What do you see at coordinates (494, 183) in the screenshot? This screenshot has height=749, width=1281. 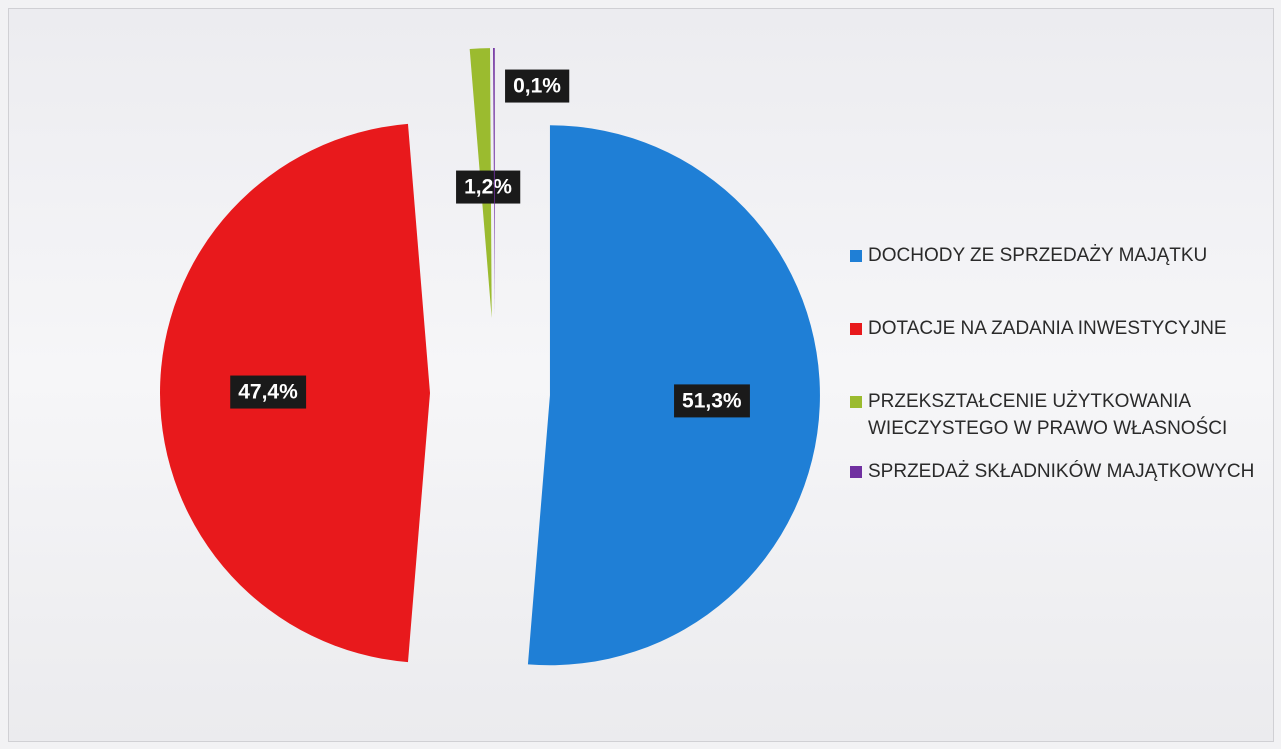 I see `pie-slice` at bounding box center [494, 183].